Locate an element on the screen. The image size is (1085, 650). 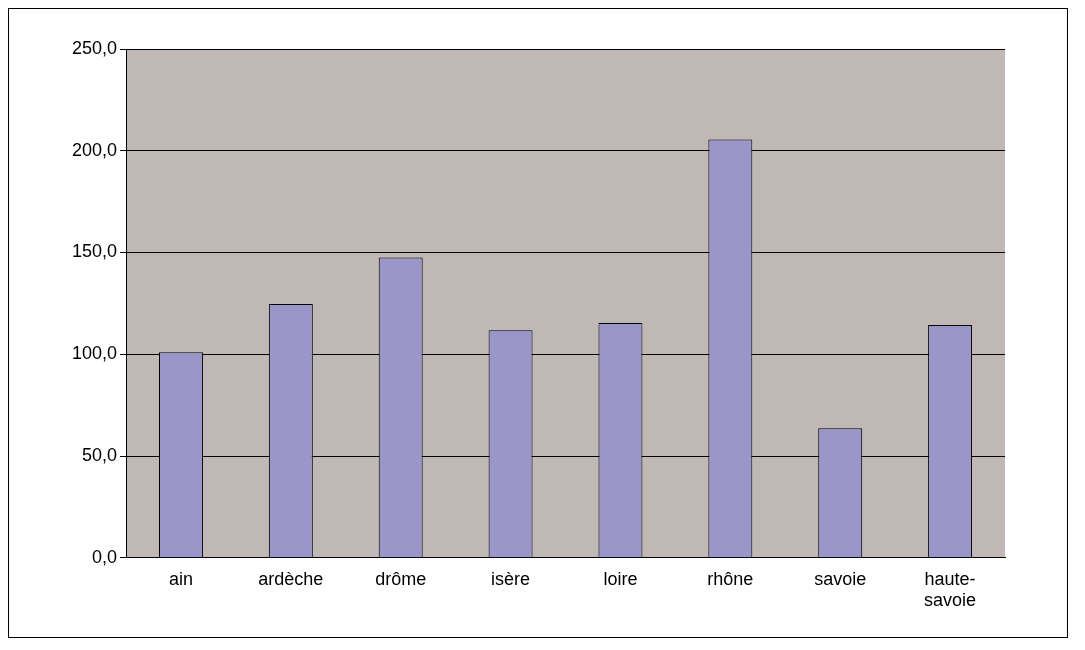
y-tick-label: 200,0 is located at coordinates (95, 149).